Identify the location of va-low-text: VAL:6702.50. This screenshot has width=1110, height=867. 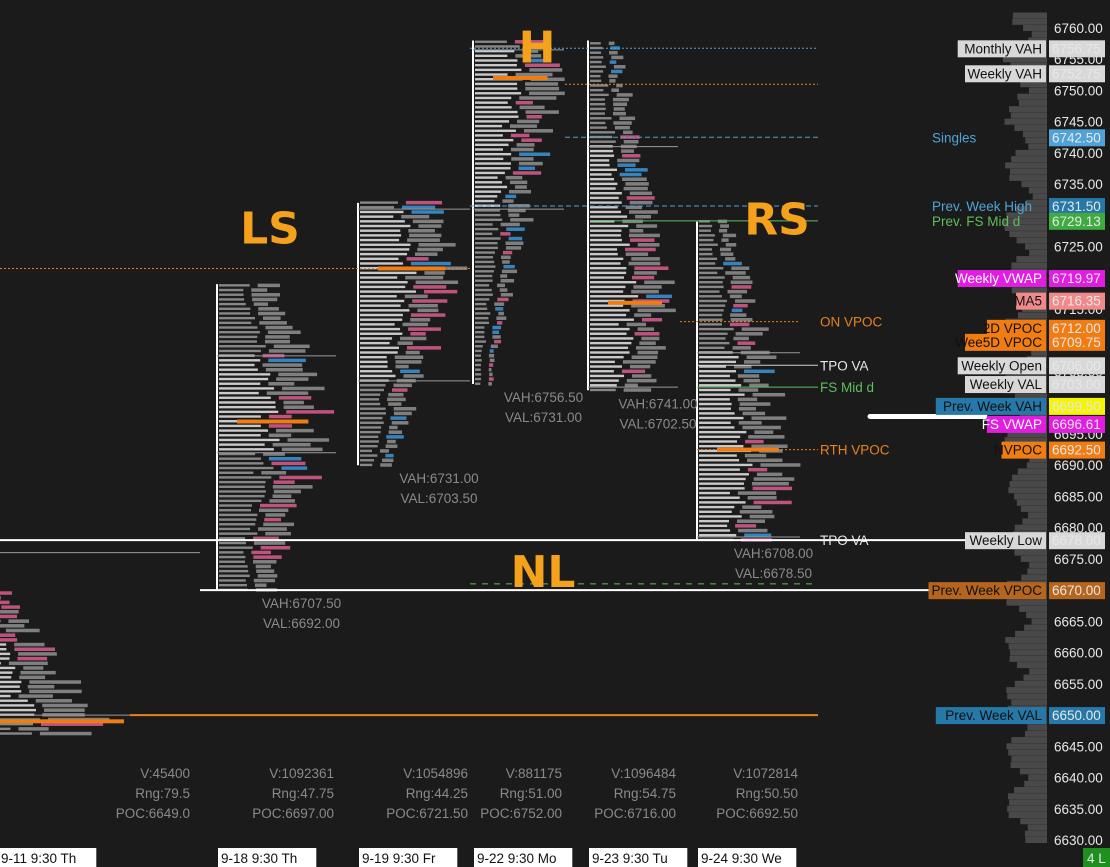
(657, 423).